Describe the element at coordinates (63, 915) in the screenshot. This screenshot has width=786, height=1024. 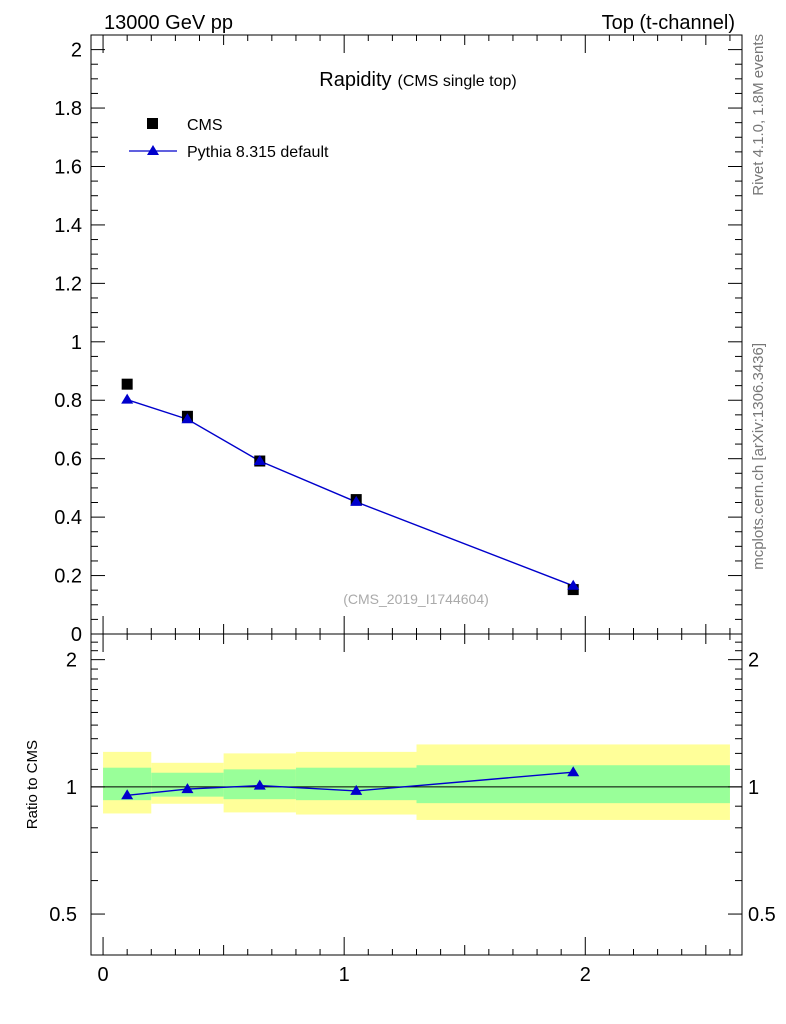
I see `ratio-ytick-label: 0.5` at that location.